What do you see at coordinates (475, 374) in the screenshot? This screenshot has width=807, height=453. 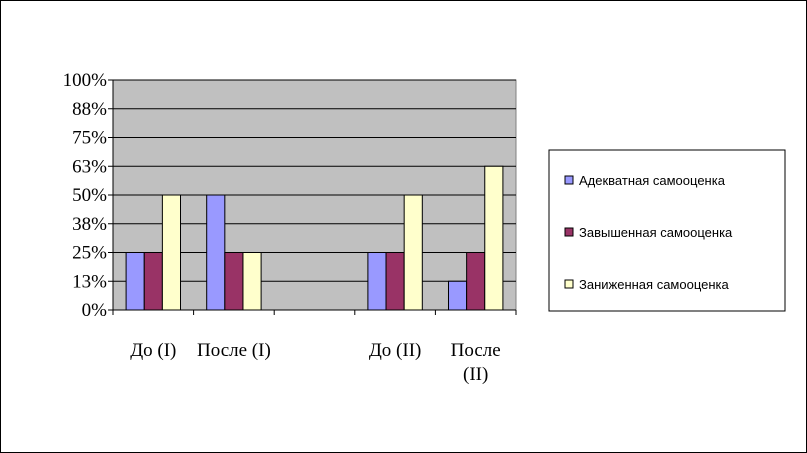 I see `x-tick-label: (II)` at bounding box center [475, 374].